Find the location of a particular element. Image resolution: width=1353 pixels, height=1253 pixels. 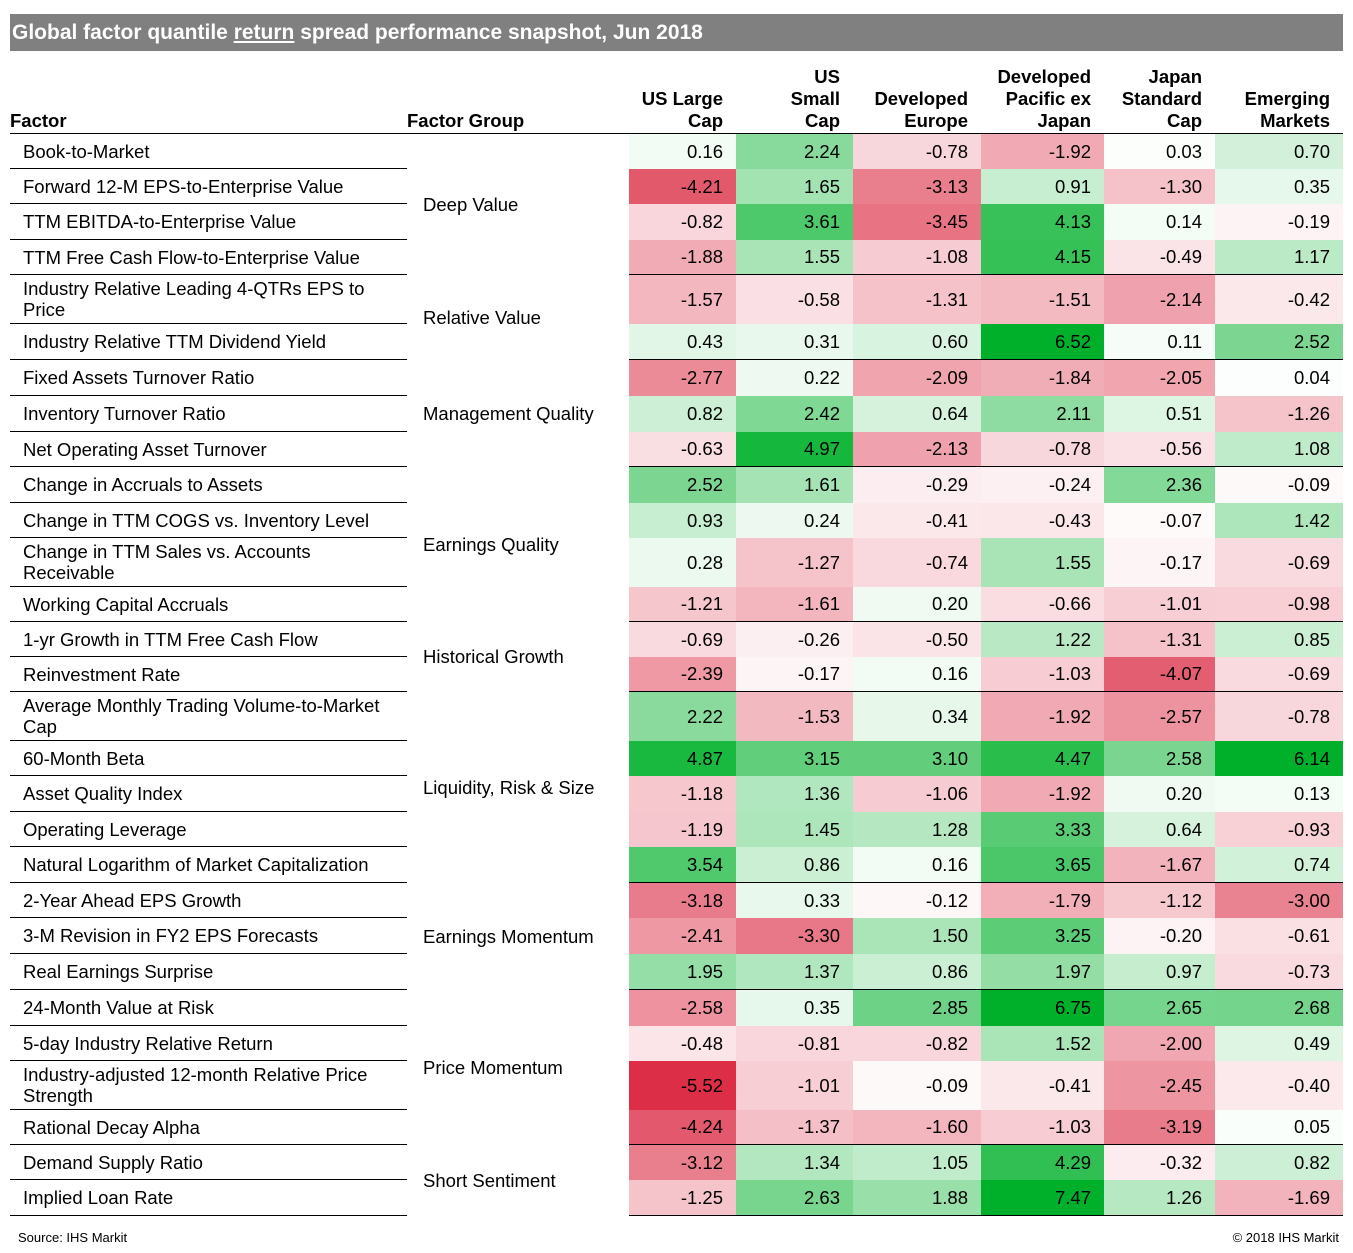

heatmap-cell: 1.08 is located at coordinates (1279, 449).